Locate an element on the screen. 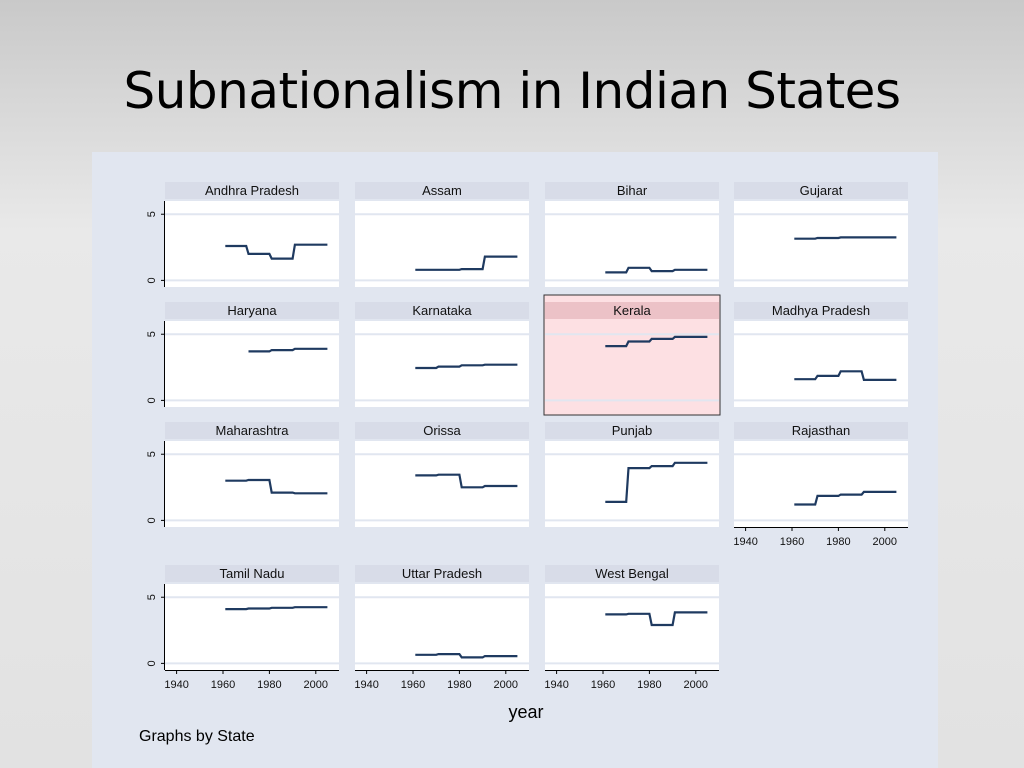 This screenshot has width=1024, height=768. slide-title: Subnationalism in Indian States is located at coordinates (512, 91).